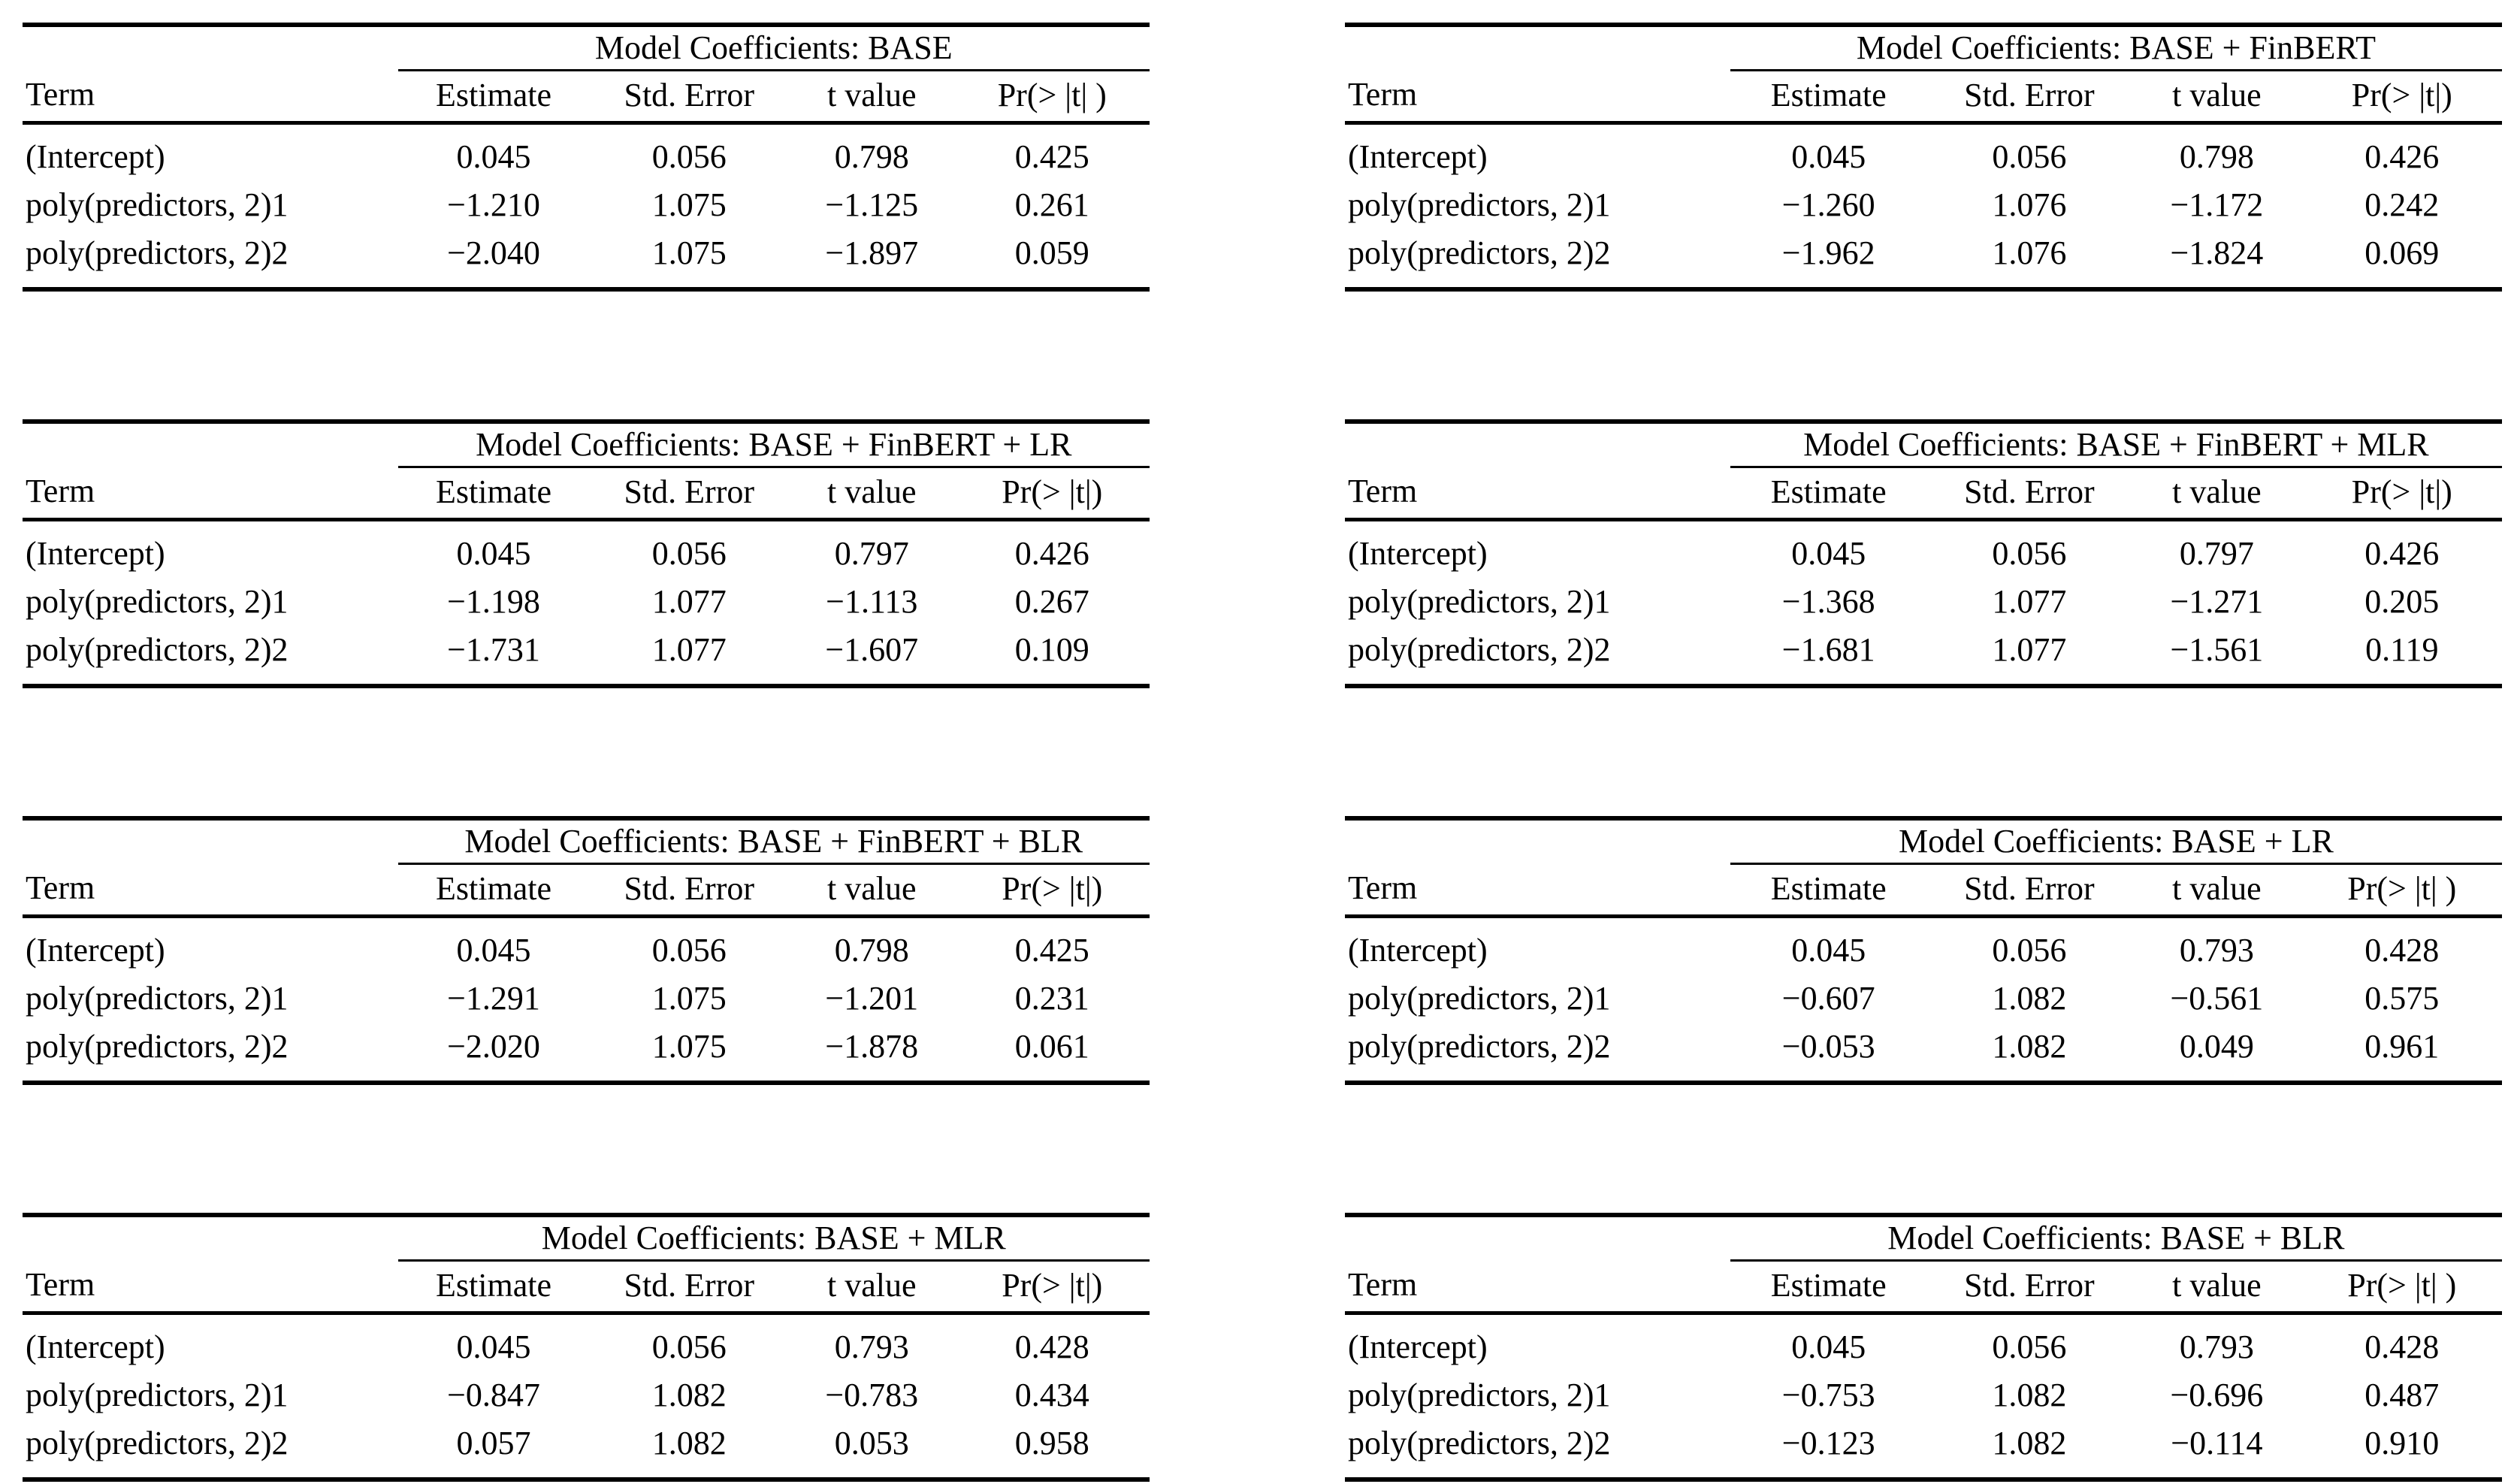 The image size is (2511, 1484). What do you see at coordinates (1828, 650) in the screenshot?
I see `estimate-cell: −1.681` at bounding box center [1828, 650].